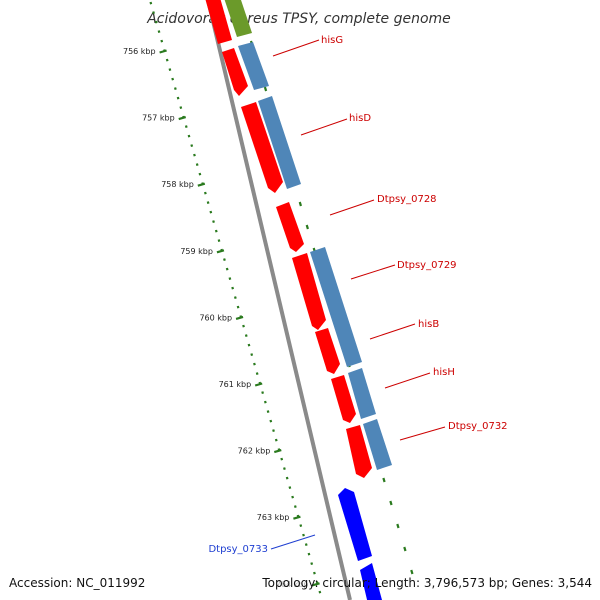 This screenshot has width=600, height=600. Describe the element at coordinates (139, 51) in the screenshot. I see `tick-label: 756 kbp` at that location.